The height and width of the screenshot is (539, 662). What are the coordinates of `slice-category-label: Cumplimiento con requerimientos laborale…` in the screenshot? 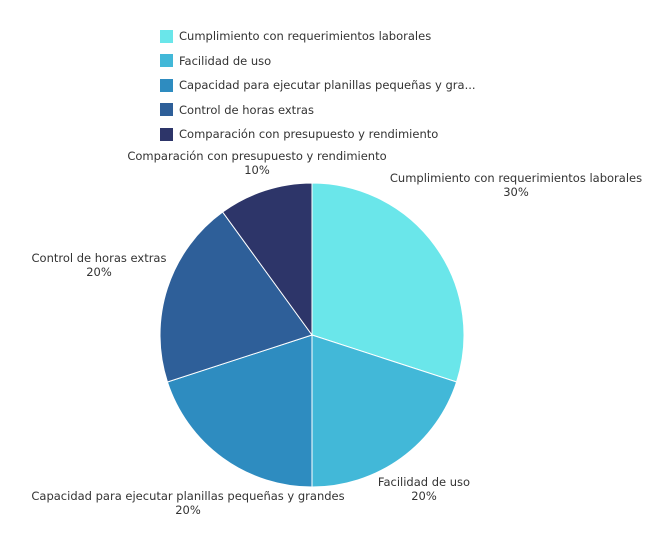 It's located at (516, 178).